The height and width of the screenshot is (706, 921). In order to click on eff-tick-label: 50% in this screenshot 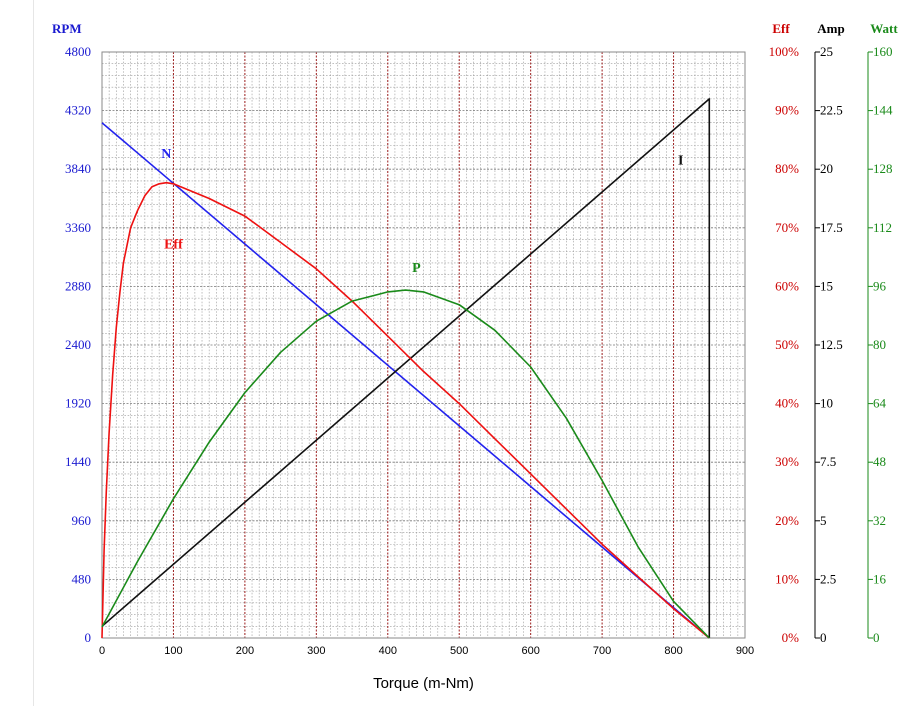, I will do `click(787, 344)`.